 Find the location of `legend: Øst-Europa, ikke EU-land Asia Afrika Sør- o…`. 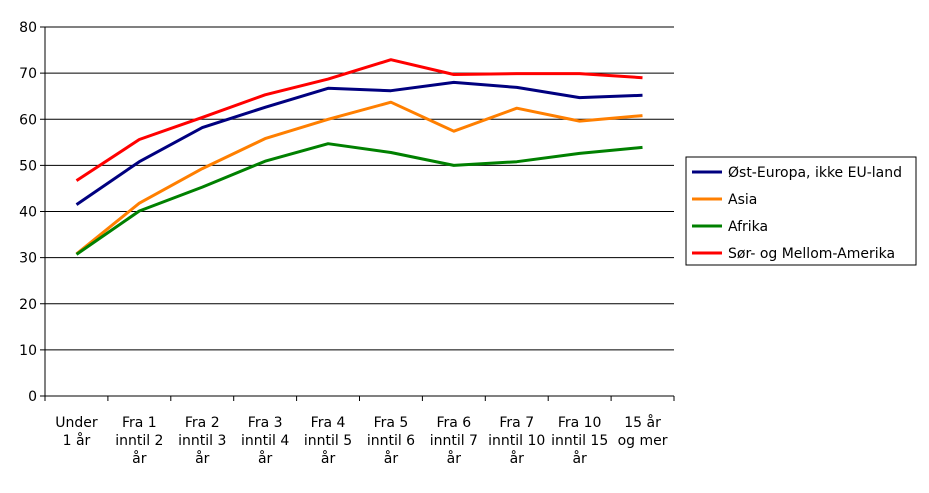

legend: Øst-Europa, ikke EU-land Asia Afrika Sør- o… is located at coordinates (801, 211).